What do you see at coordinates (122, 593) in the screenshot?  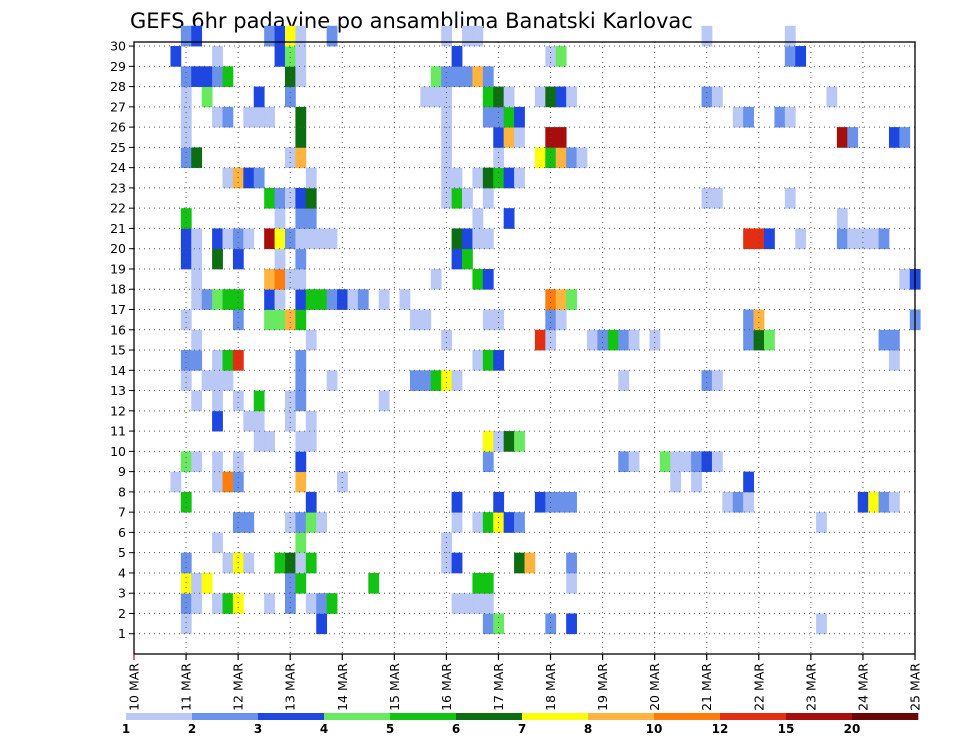 I see `y-tick-label: 3` at bounding box center [122, 593].